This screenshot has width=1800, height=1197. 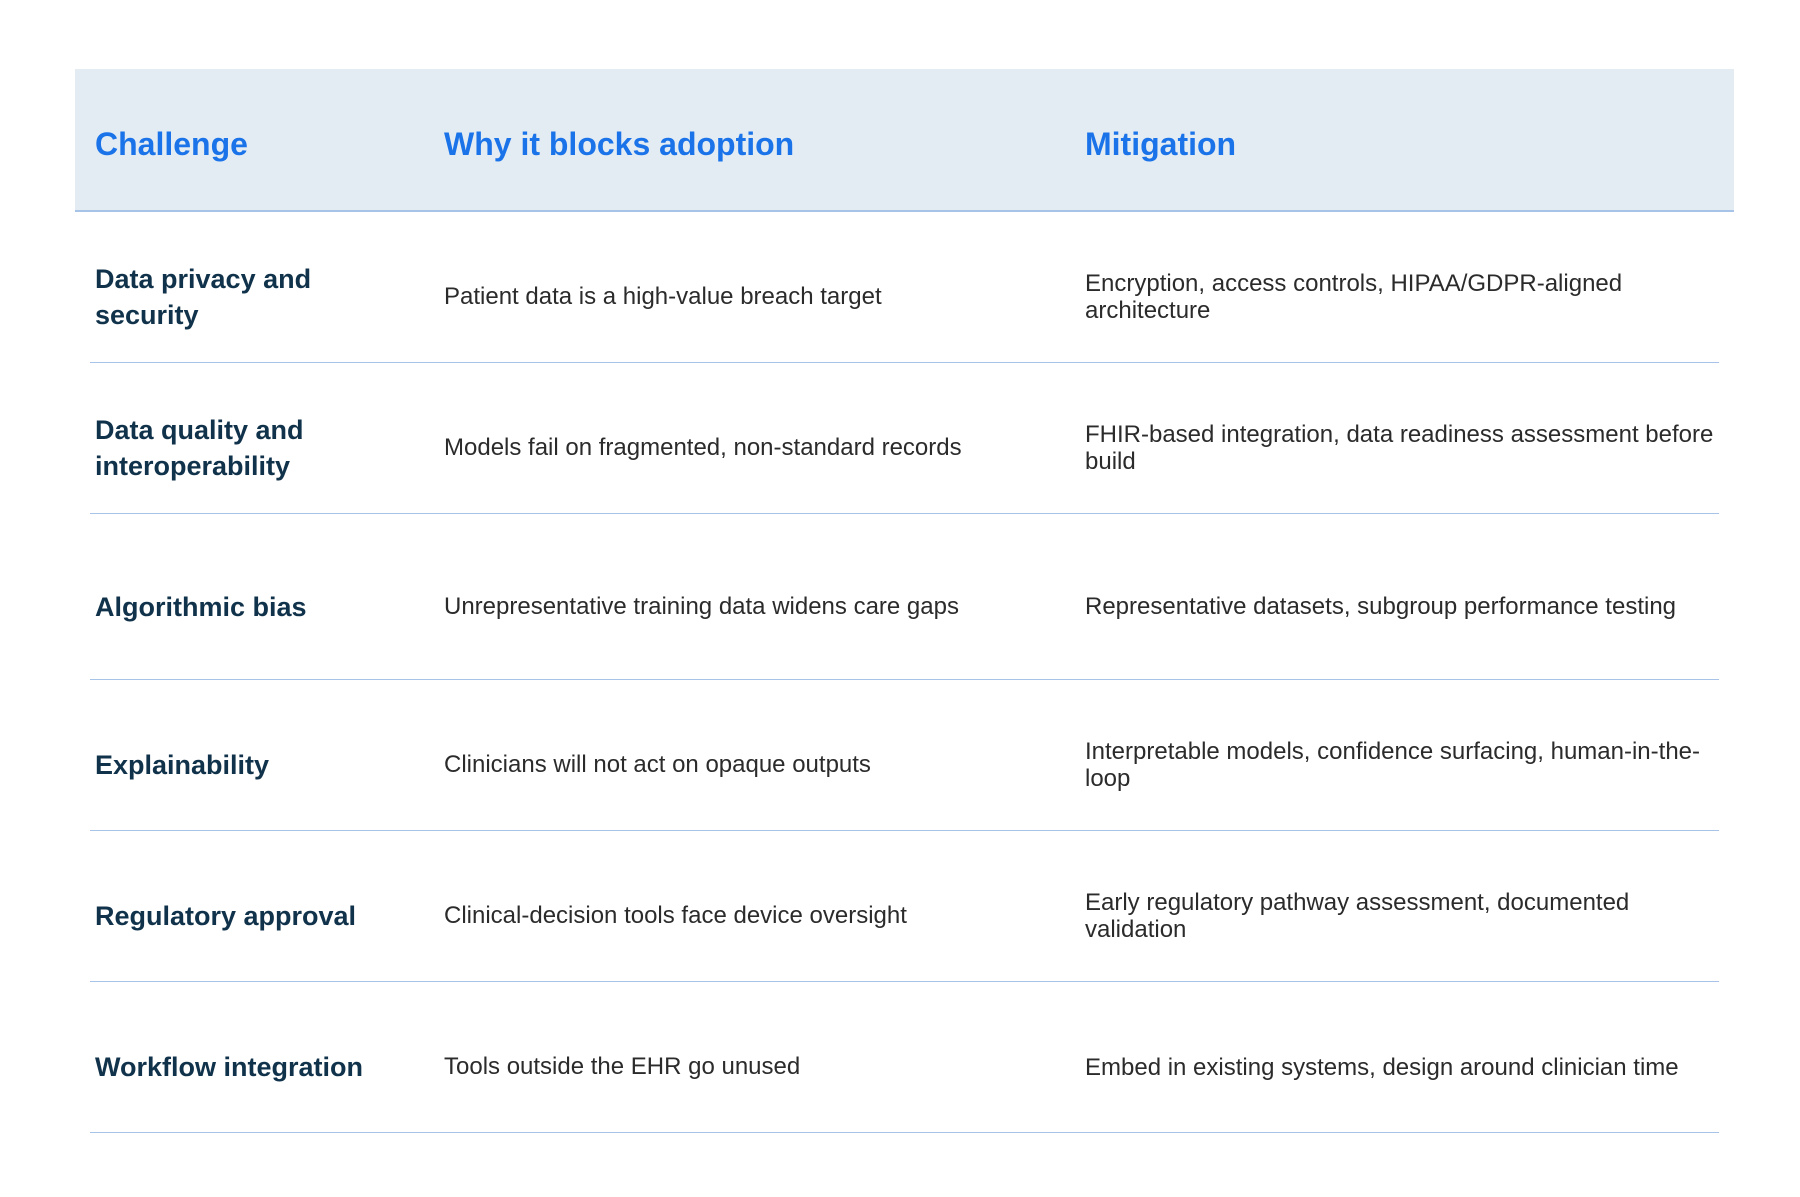 What do you see at coordinates (171, 144) in the screenshot?
I see `header-challenge: Challenge` at bounding box center [171, 144].